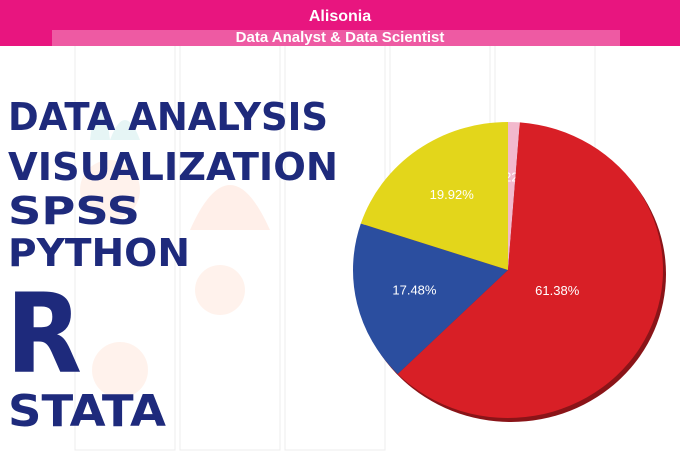  I want to click on skill: PYTHON, so click(99, 253).